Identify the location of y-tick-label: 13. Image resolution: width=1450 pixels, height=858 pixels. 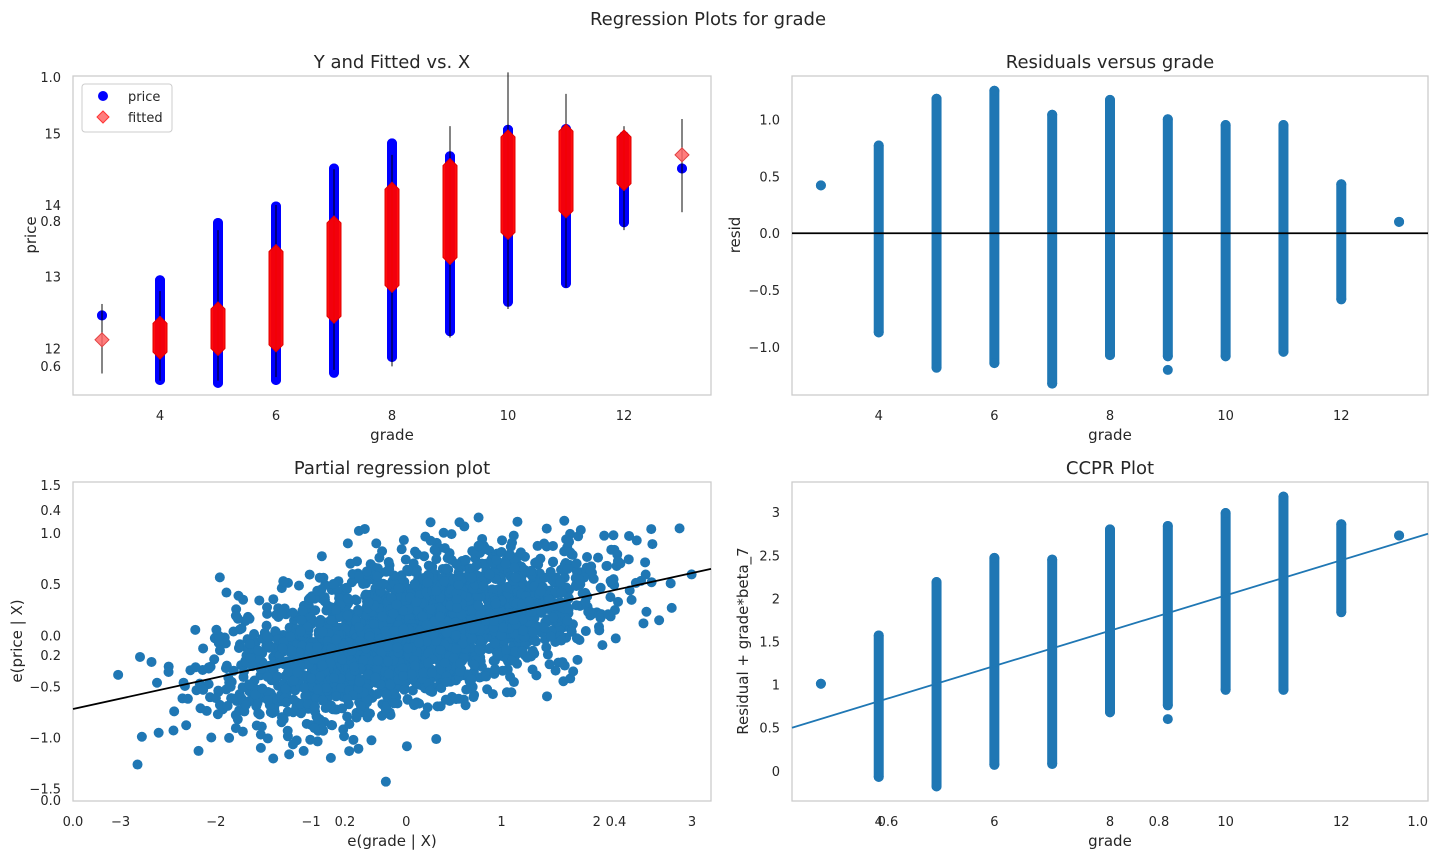
(52, 278).